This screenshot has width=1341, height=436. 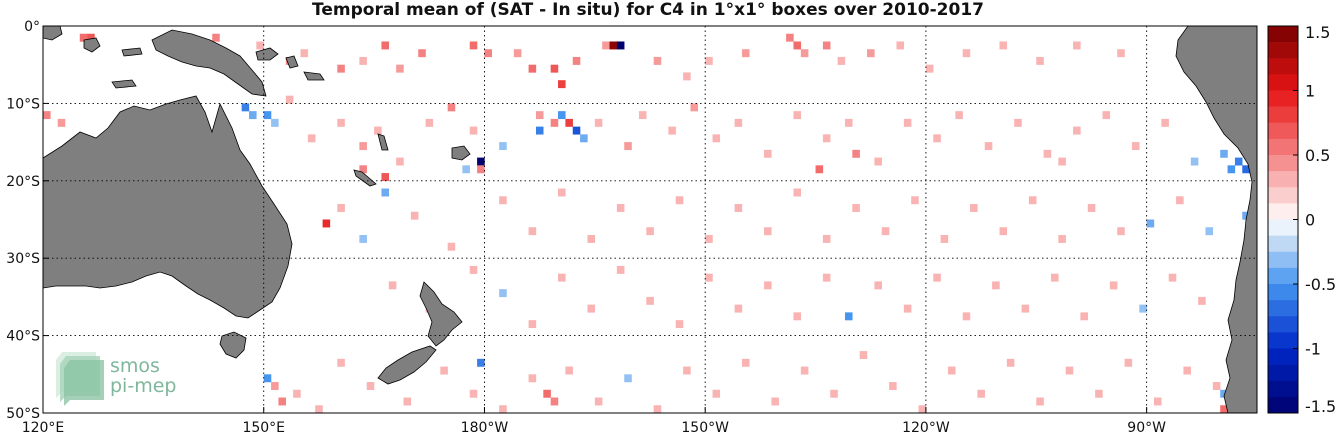 I want to click on y-tick-label: 50°S, so click(x=23, y=414).